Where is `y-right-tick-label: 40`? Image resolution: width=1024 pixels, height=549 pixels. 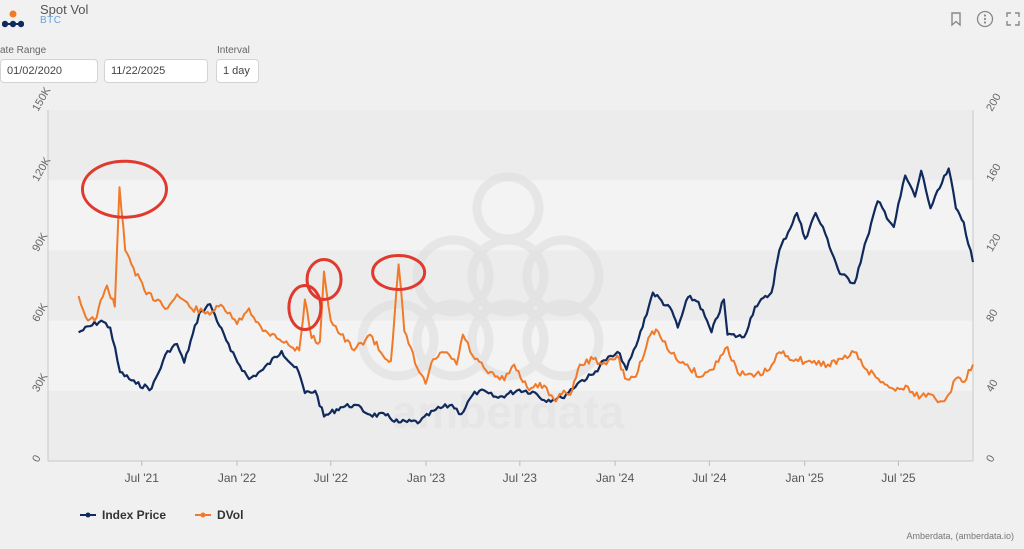
y-right-tick-label: 40 is located at coordinates (992, 386).